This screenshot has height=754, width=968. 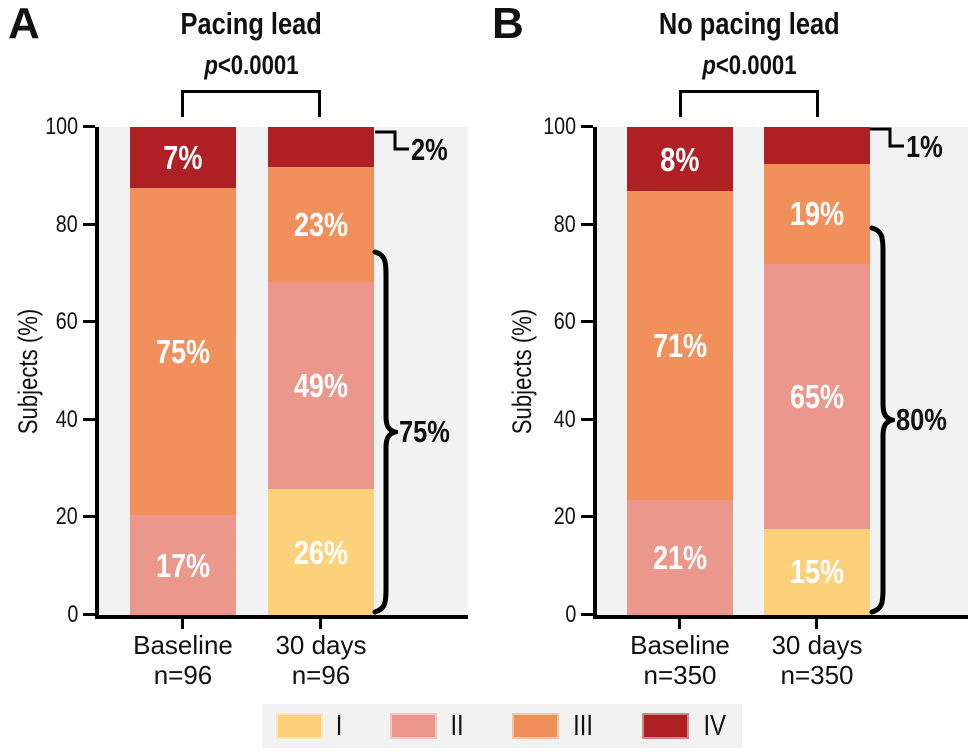 I want to click on panel-b-sig-bracket-top, so click(x=749, y=91).